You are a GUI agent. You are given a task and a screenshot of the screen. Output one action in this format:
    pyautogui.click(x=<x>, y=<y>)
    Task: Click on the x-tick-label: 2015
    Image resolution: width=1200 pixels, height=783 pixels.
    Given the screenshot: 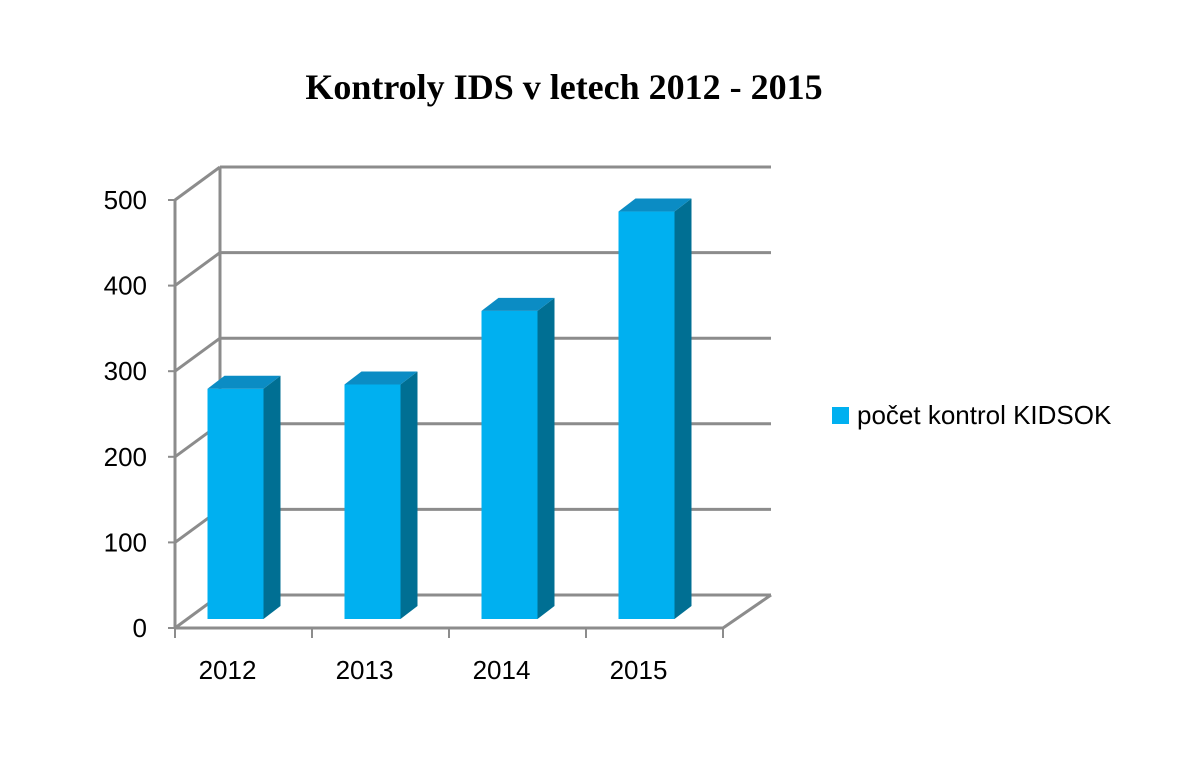 What is the action you would take?
    pyautogui.click(x=639, y=670)
    